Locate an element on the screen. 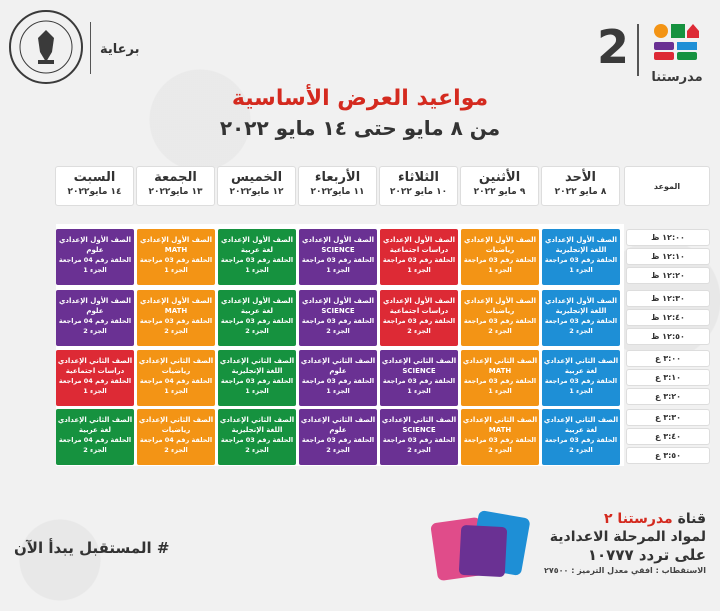 The height and width of the screenshot is (611, 720). ministry-seal-logo is located at coordinates (46, 47).